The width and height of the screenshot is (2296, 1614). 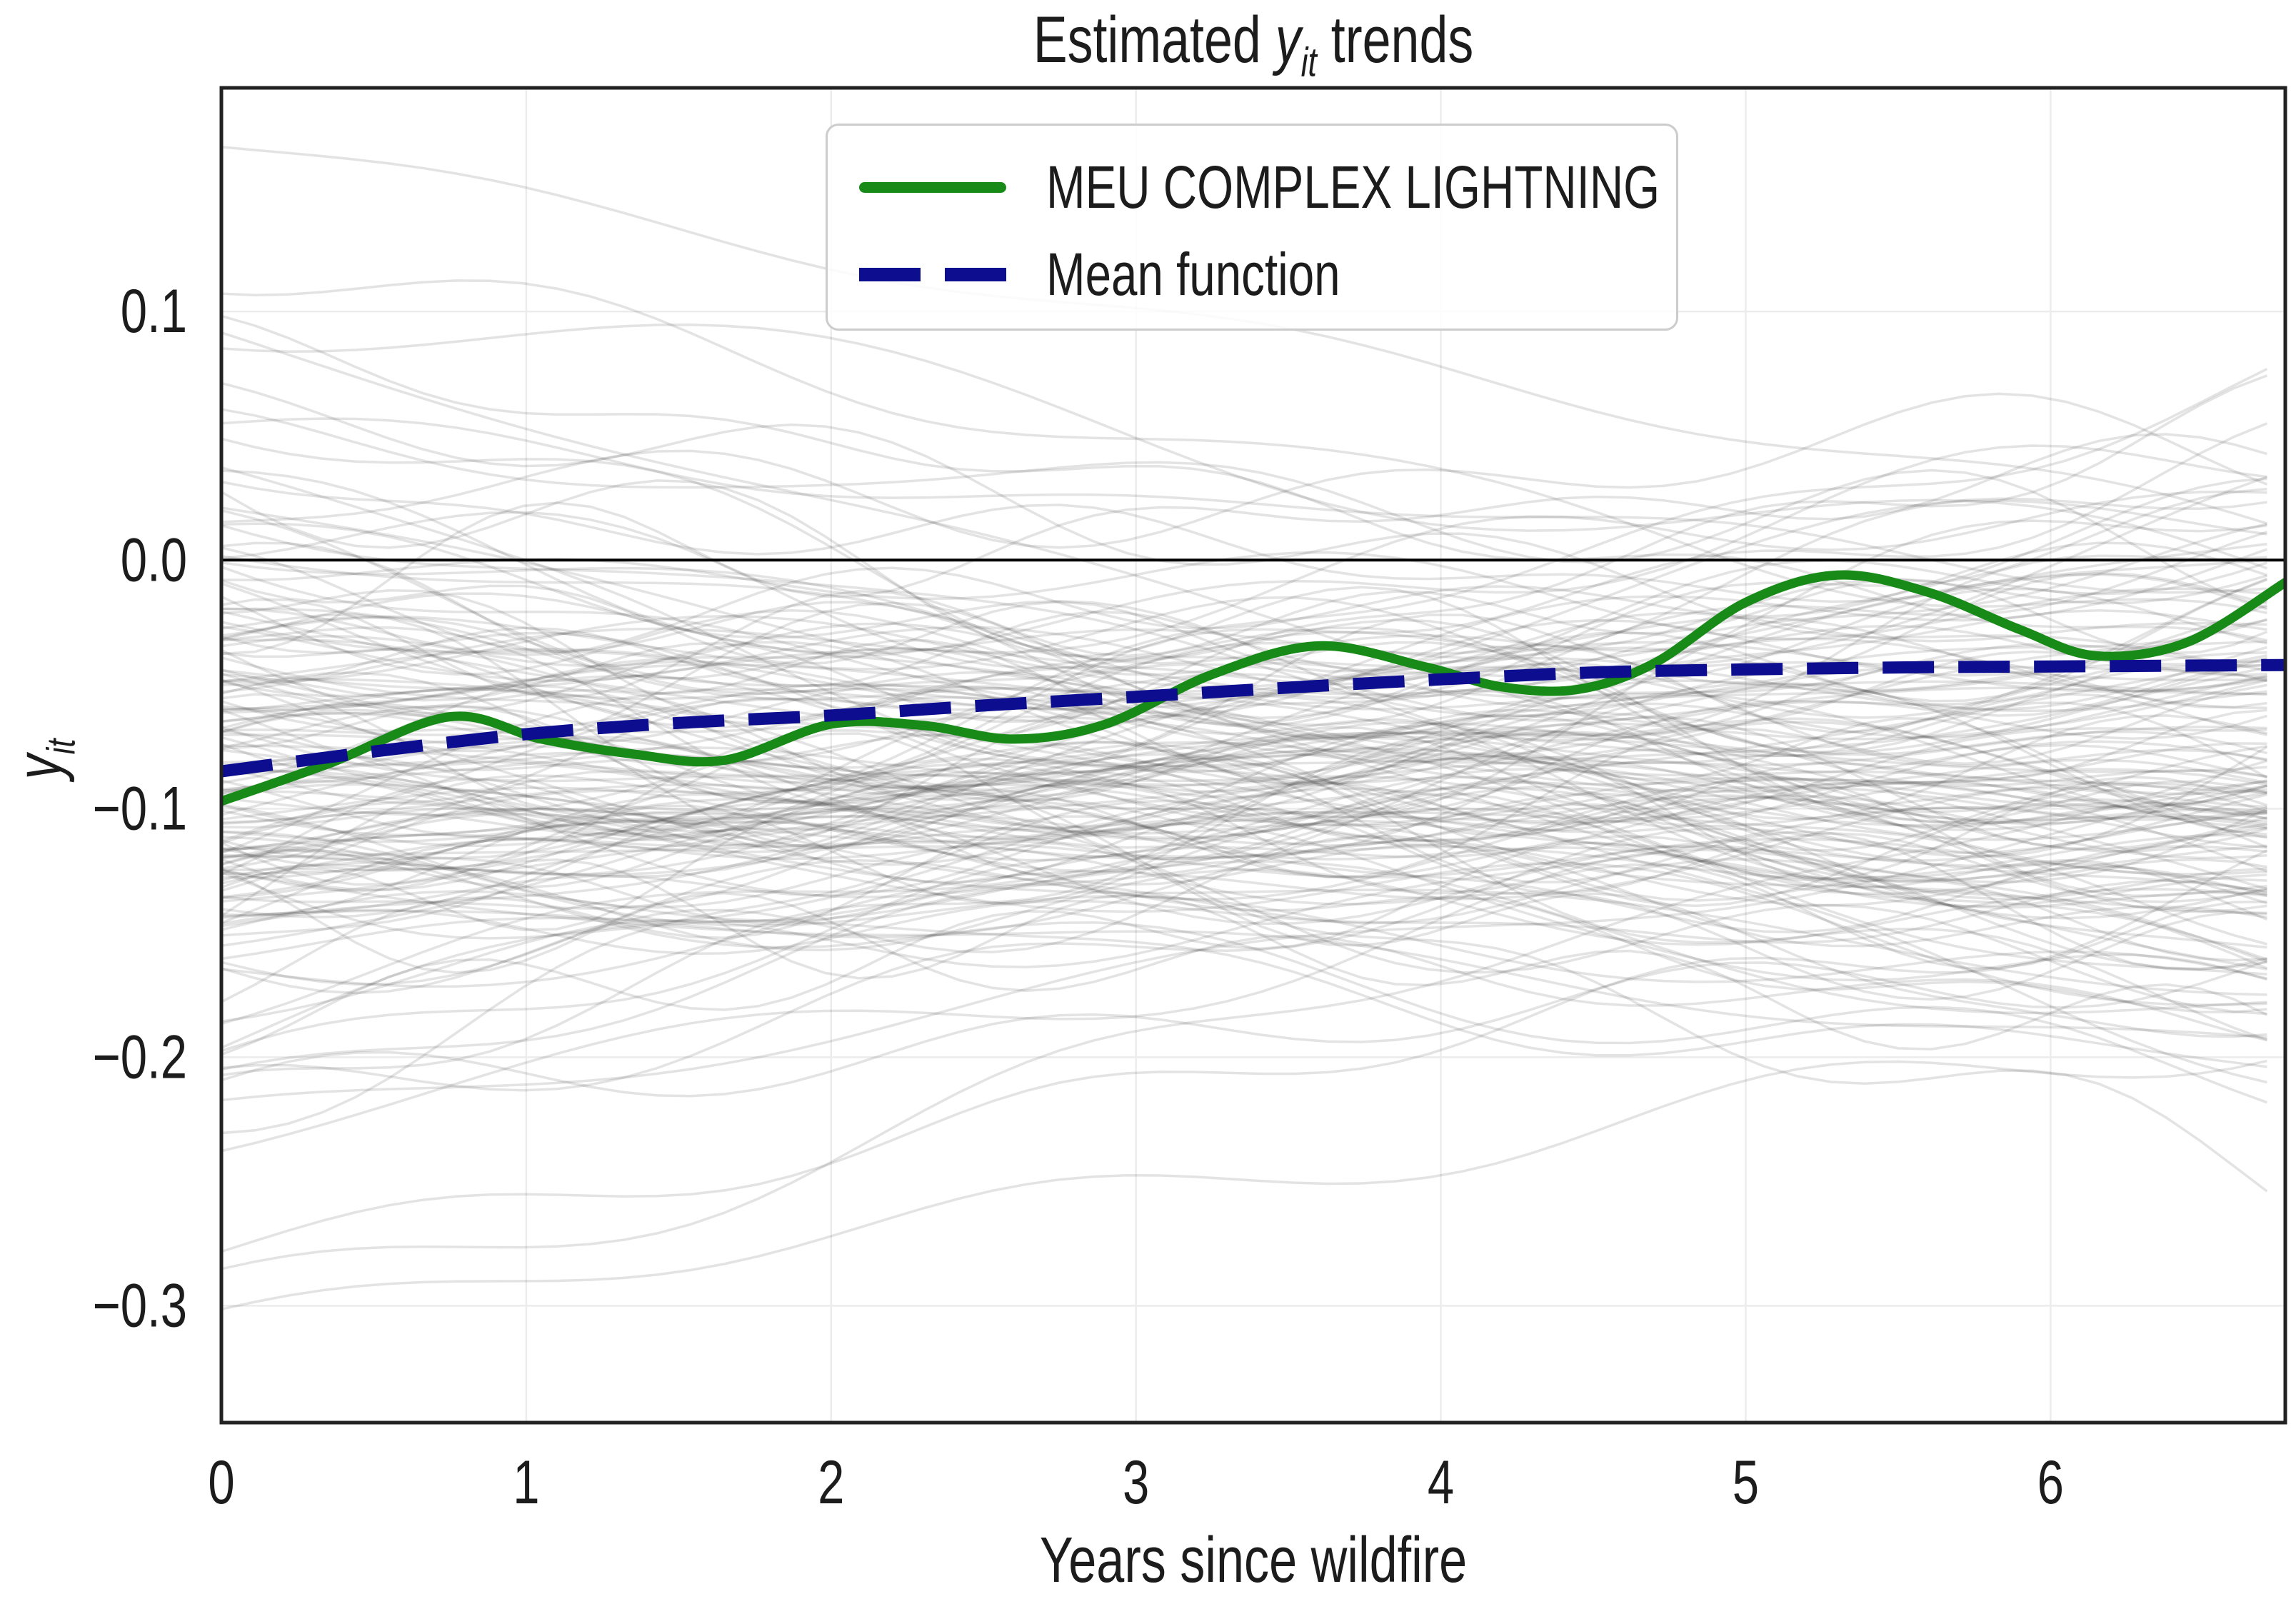 I want to click on x-tick-label: 5, so click(x=1746, y=1482).